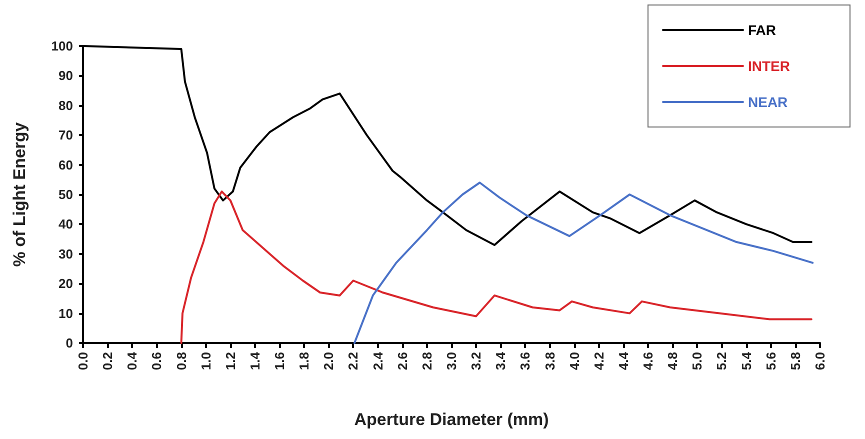 Image resolution: width=865 pixels, height=439 pixels. What do you see at coordinates (451, 361) in the screenshot?
I see `x-tick-label: 3.0` at bounding box center [451, 361].